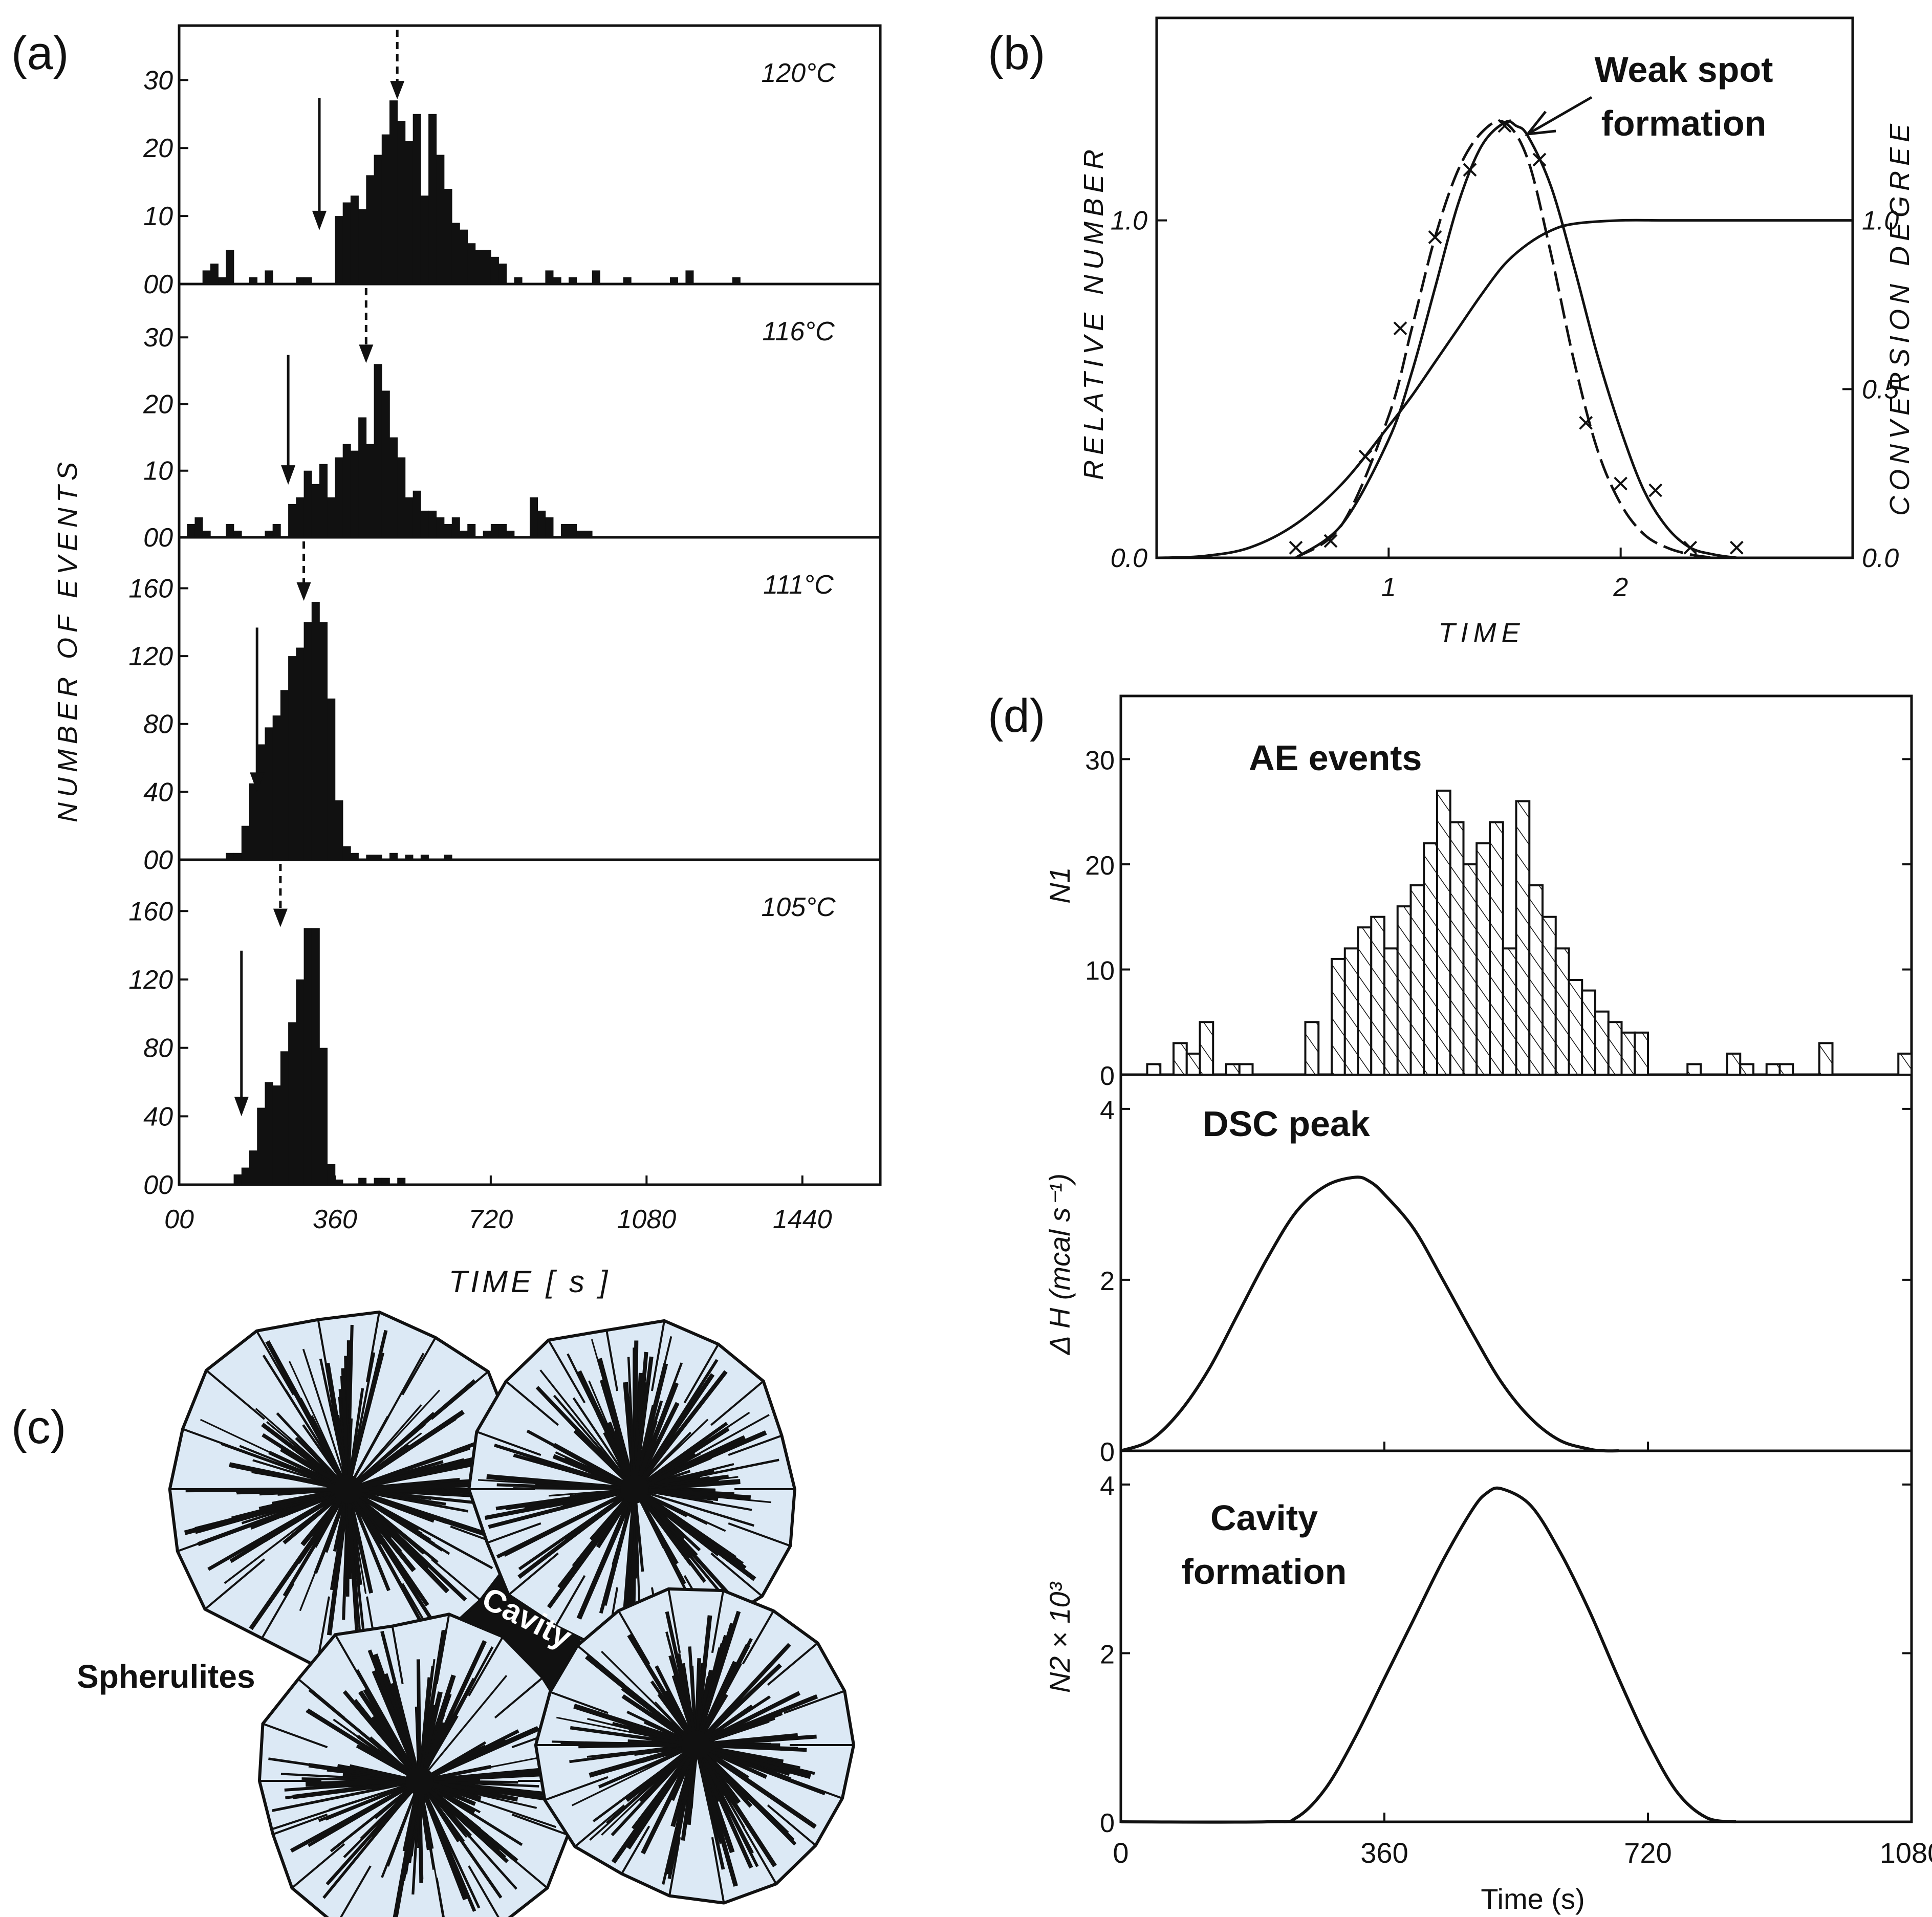 This screenshot has height=1917, width=1932. What do you see at coordinates (257, 782) in the screenshot?
I see `onset-arrowhead` at bounding box center [257, 782].